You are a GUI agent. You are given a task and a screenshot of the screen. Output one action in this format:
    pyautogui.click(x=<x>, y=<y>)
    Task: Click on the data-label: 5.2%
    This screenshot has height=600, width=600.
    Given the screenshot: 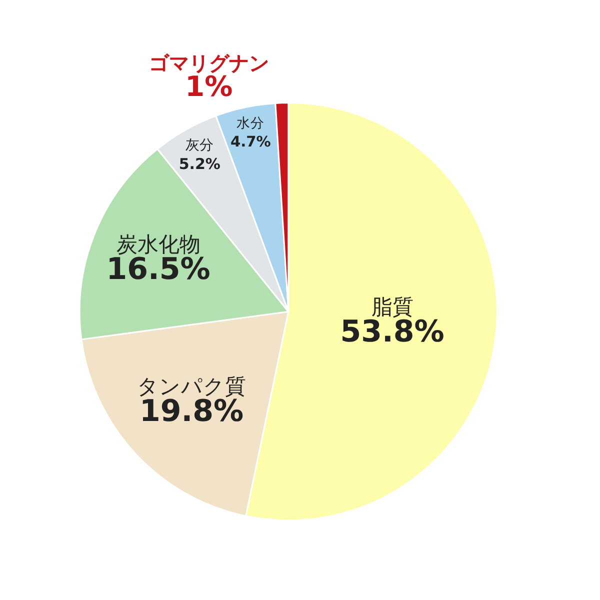 What is the action you would take?
    pyautogui.click(x=199, y=163)
    